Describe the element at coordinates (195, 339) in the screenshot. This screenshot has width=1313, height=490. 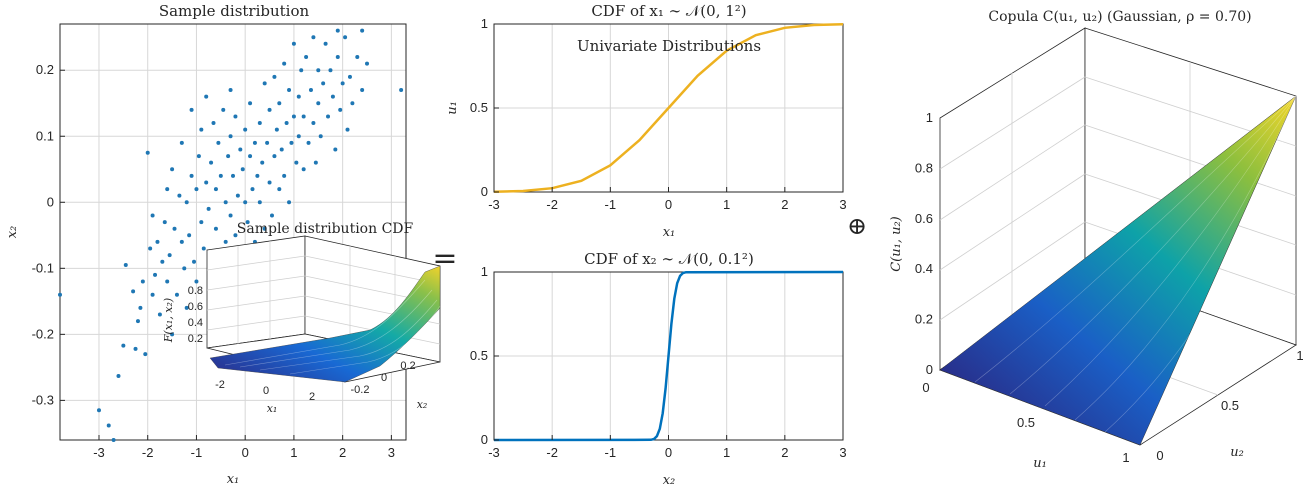
I see `inset-z-tick-label: 0.2` at that location.